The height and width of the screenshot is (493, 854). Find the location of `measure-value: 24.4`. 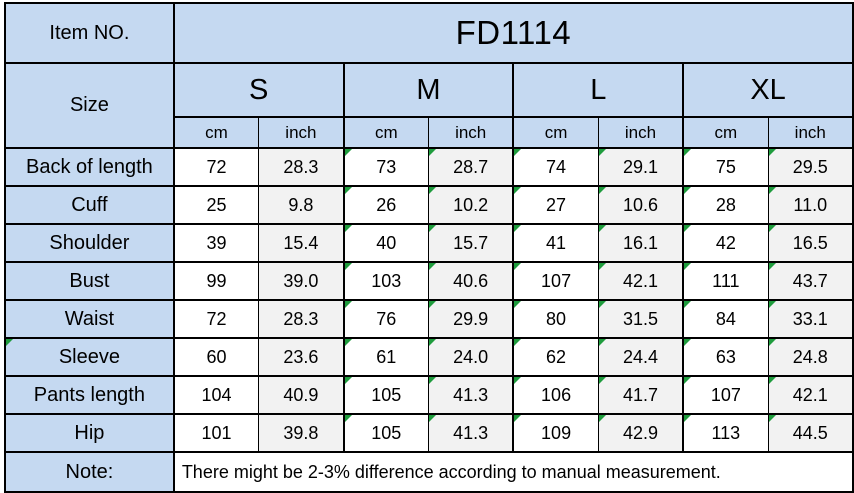

measure-value: 24.4 is located at coordinates (640, 356).